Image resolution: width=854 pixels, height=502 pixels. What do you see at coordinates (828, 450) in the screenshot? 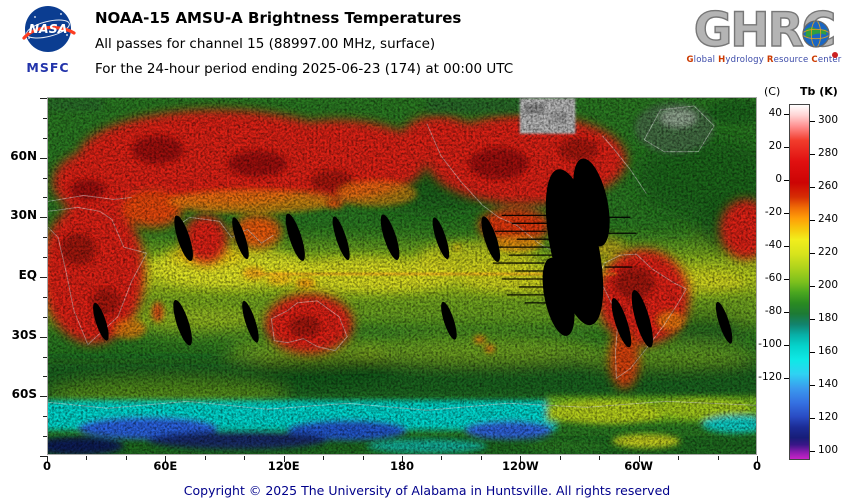
I see `kelvin-tick-label: 100` at bounding box center [828, 450].